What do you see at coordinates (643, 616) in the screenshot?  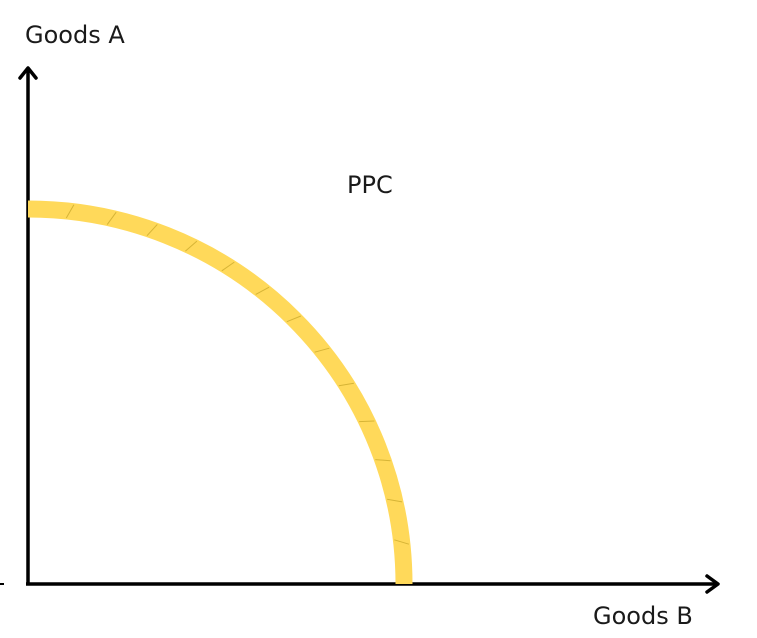 I see `x-axis-label: Goods B` at bounding box center [643, 616].